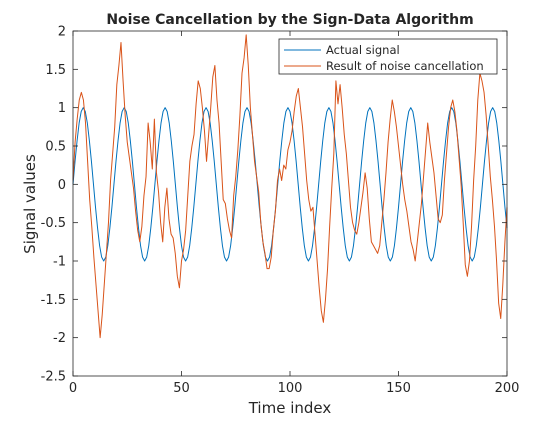 This screenshot has height=425, width=560. What do you see at coordinates (55, 147) in the screenshot?
I see `y-tick-label: 0.5` at bounding box center [55, 147].